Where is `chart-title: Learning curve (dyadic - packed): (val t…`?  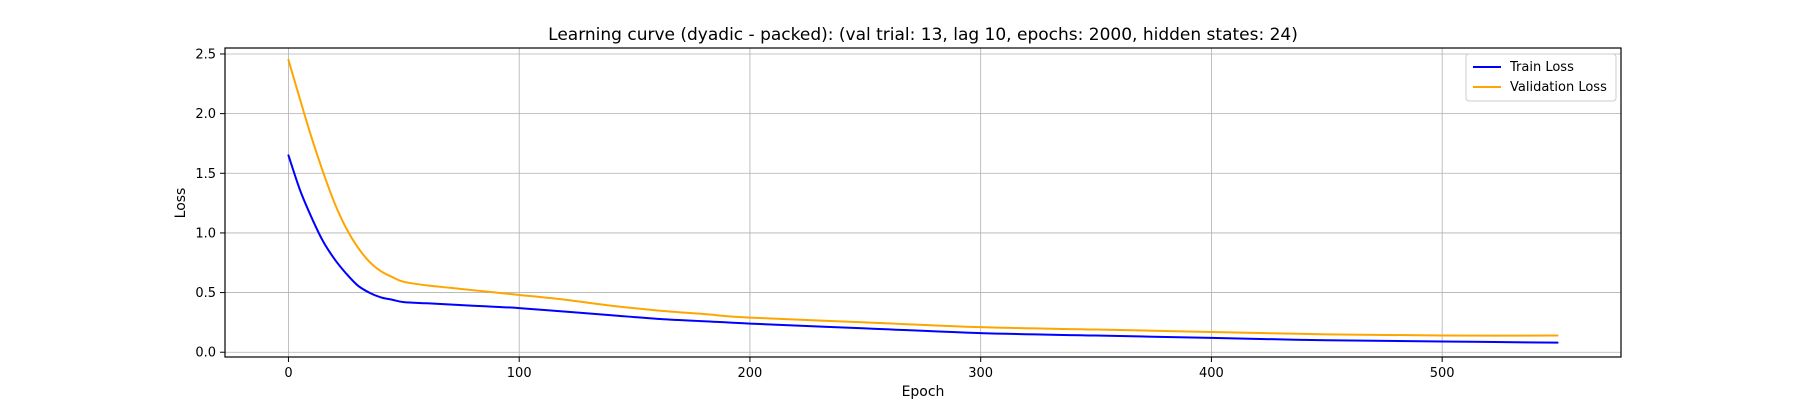
chart-title: Learning curve (dyadic - packed): (val t… is located at coordinates (923, 35).